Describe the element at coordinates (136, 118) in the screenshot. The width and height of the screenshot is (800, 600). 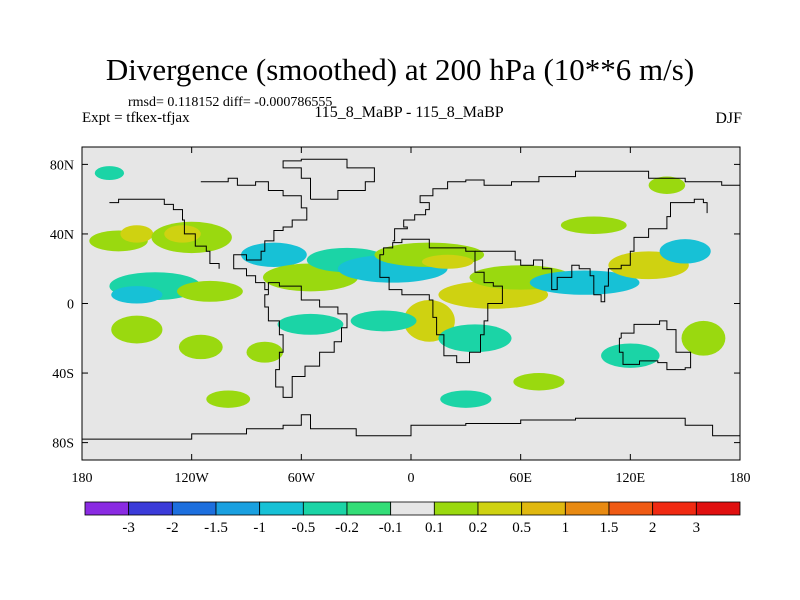
I see `expt-line: Expt = tfkex-tfjax` at that location.